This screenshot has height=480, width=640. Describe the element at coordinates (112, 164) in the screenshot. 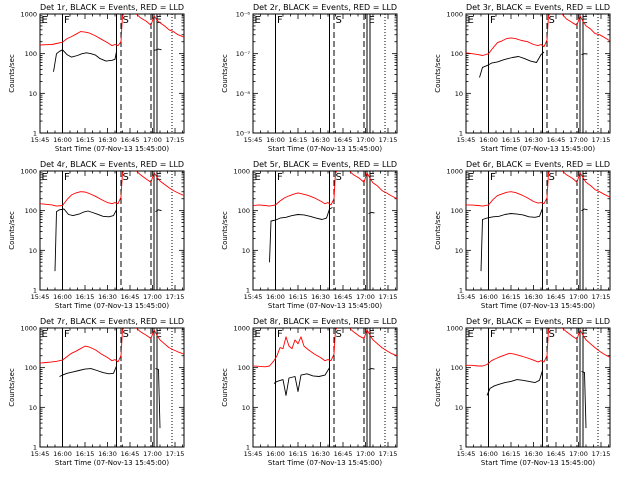

I see `panel-title: Det 4r, BLACK = Events, RED = LLD` at that location.